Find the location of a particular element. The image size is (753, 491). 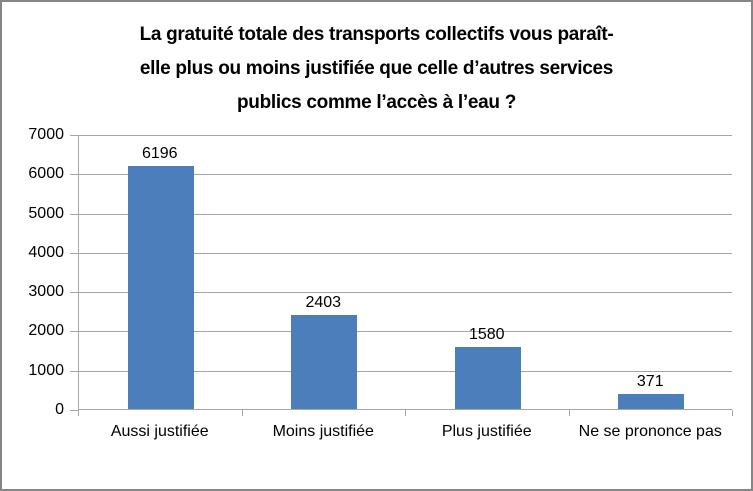

data-label: 2403 is located at coordinates (323, 302).